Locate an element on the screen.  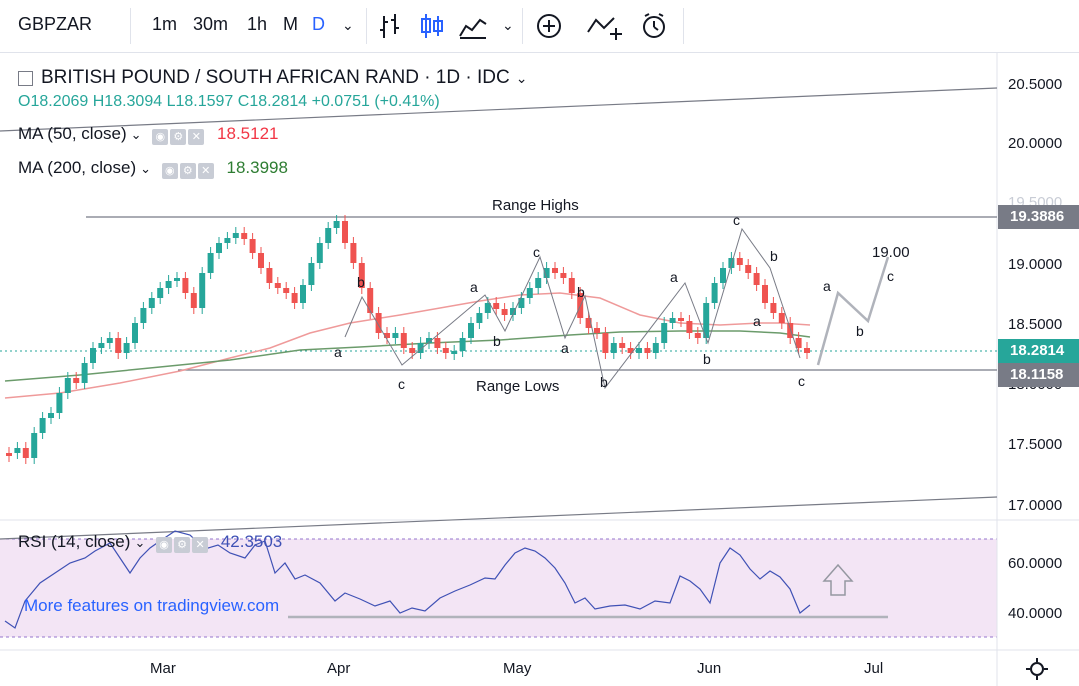
plus-circle-icon is located at coordinates (549, 26).